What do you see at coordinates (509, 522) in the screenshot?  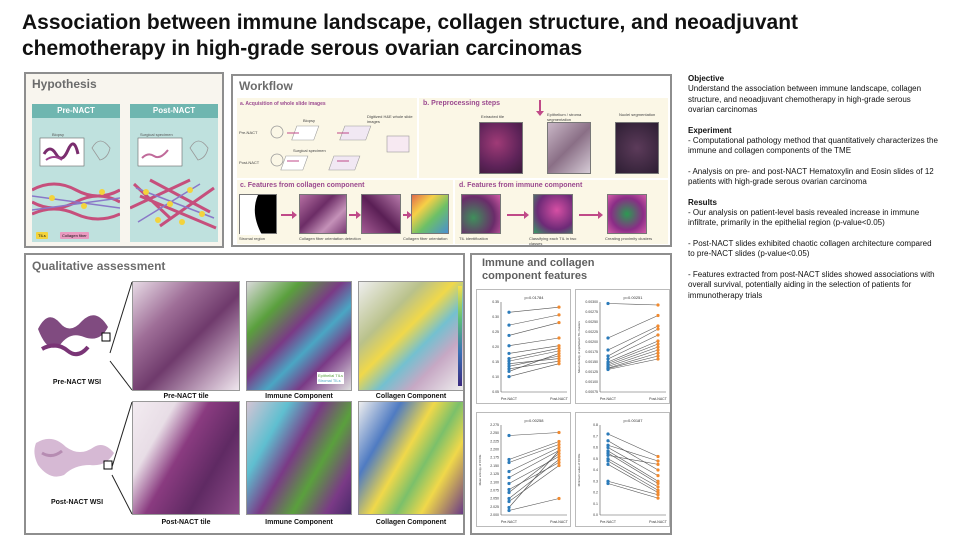 I see `x-tick-label: Pre-NACT` at bounding box center [509, 522].